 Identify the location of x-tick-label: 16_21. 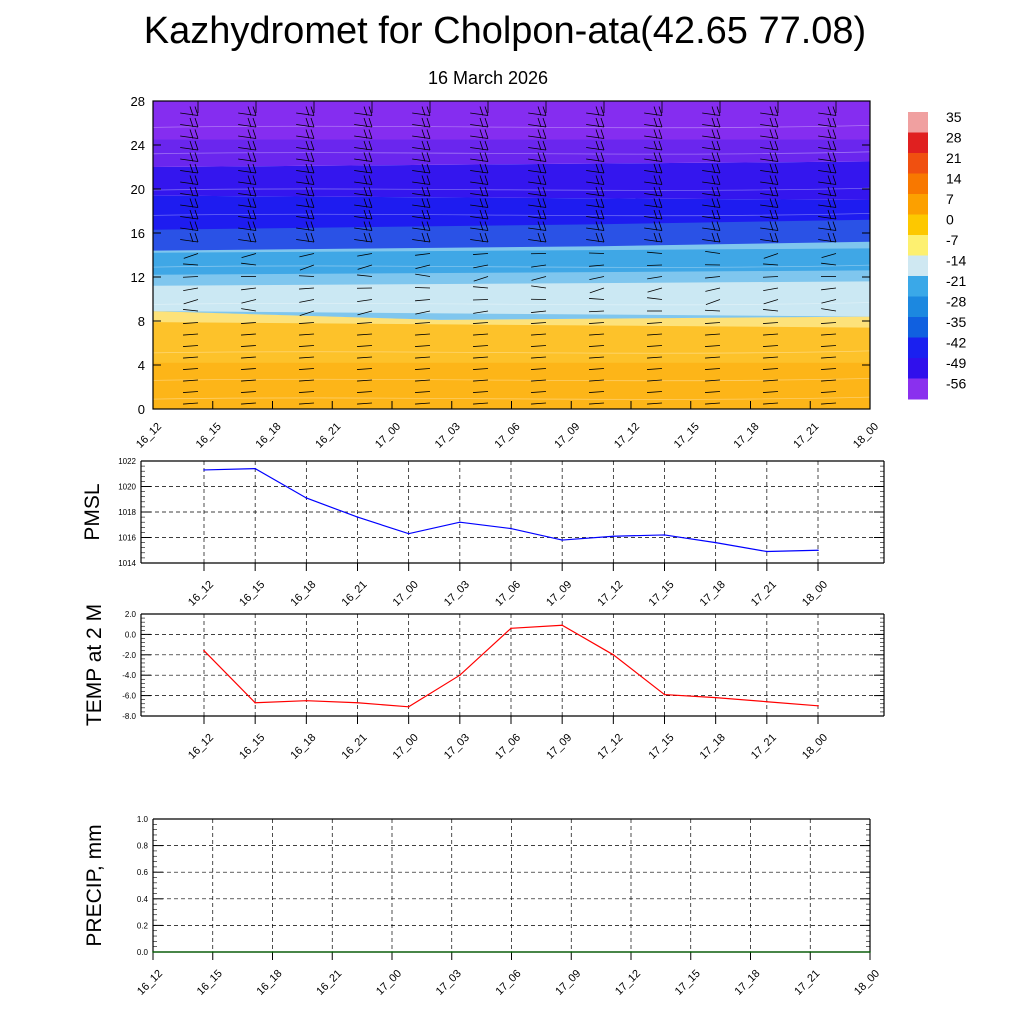
(355, 747).